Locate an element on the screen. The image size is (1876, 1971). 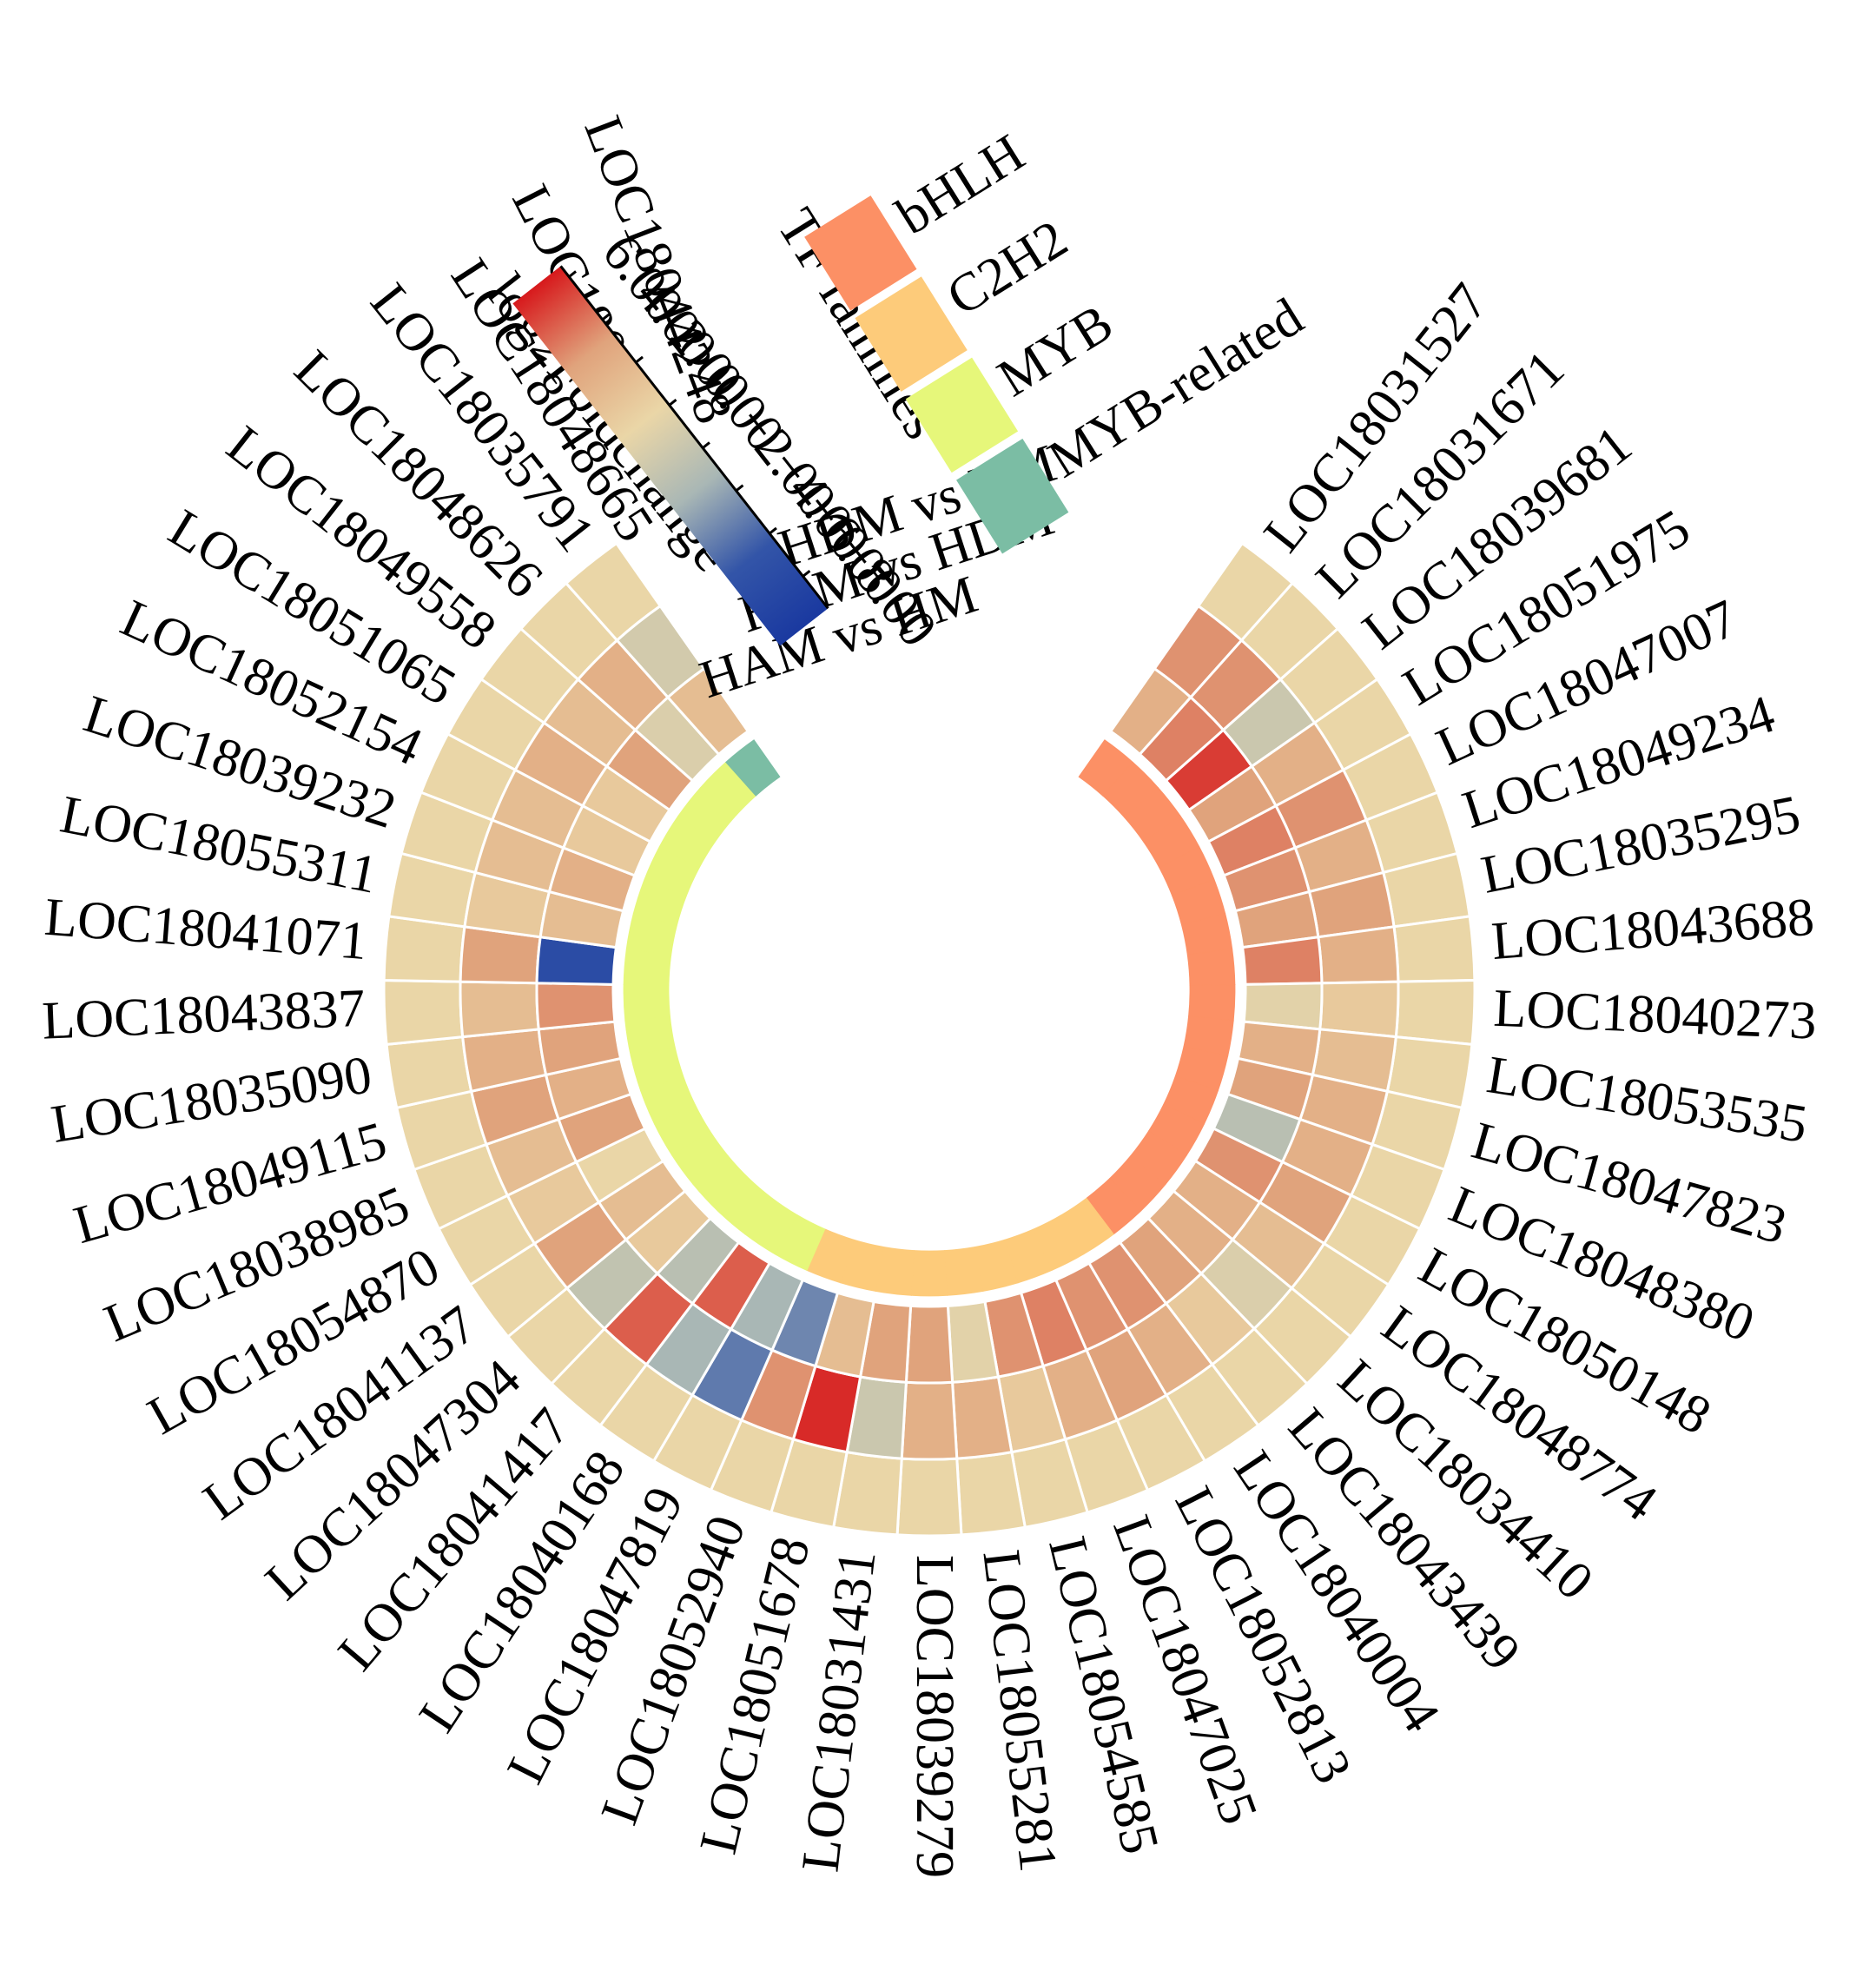
gene-label: LOC18040273 is located at coordinates (1654, 1015).